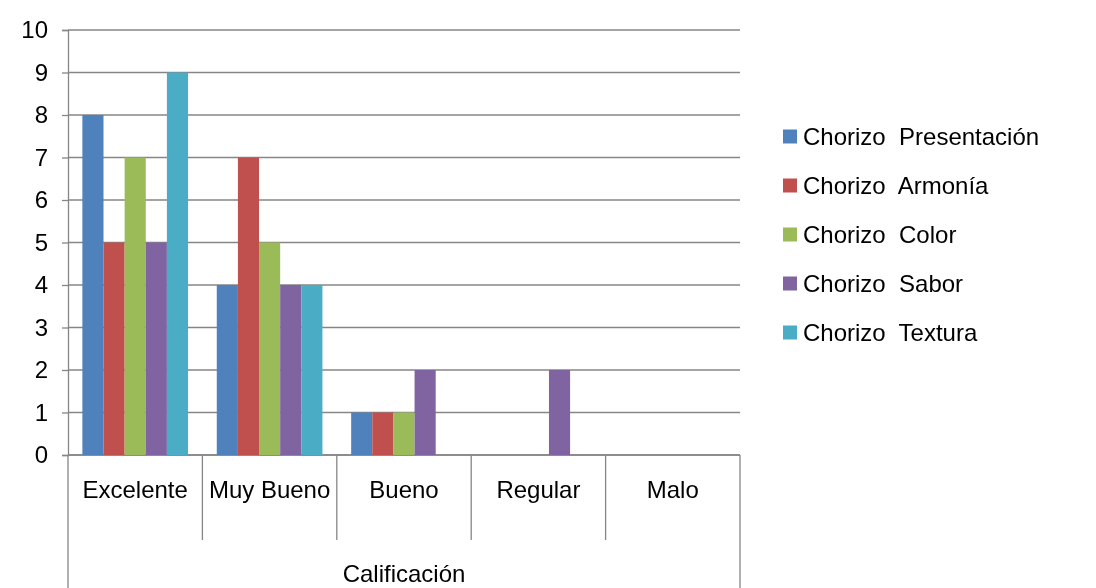  I want to click on legend-label: Chorizo Armonía, so click(896, 185).